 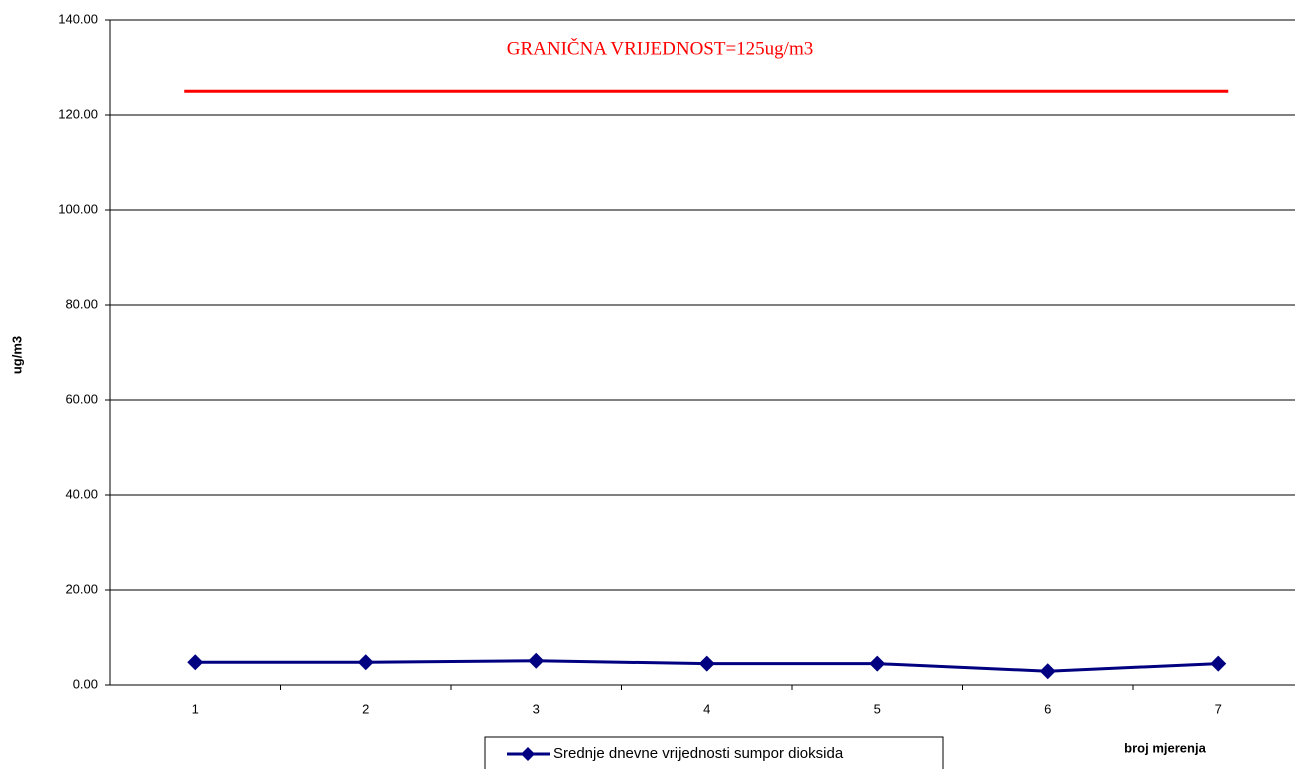 What do you see at coordinates (1218, 708) in the screenshot?
I see `x-tick-label: 7` at bounding box center [1218, 708].